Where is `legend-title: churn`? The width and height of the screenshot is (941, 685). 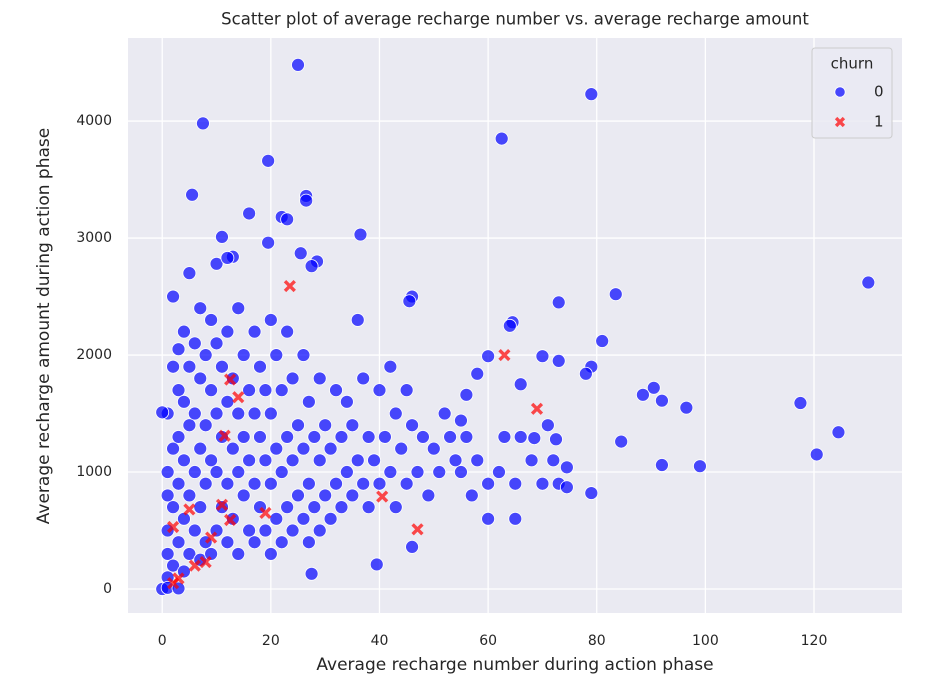
legend-title: churn is located at coordinates (852, 64).